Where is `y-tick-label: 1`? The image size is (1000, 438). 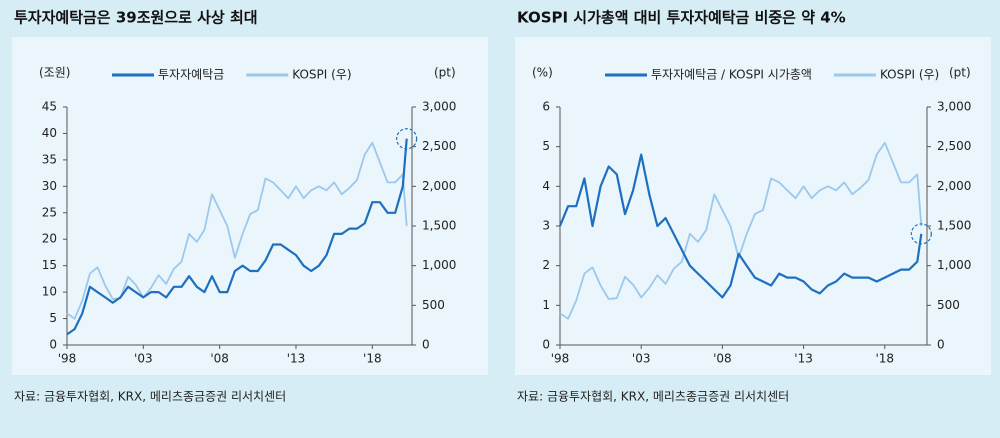 y-tick-label: 1 is located at coordinates (546, 305).